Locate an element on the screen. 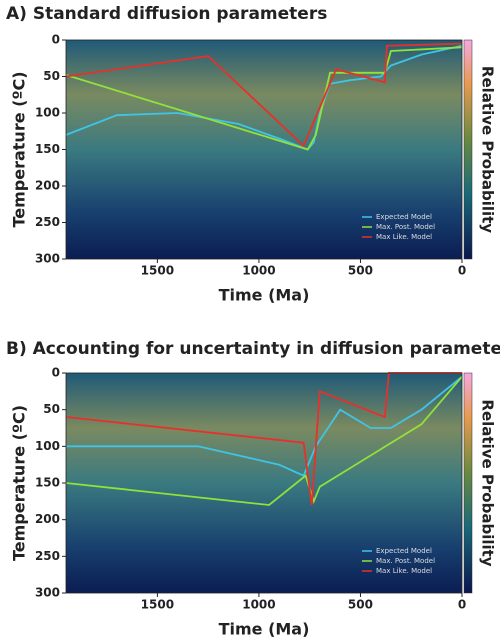 The width and height of the screenshot is (500, 644). chart-title: A) Standard diffusion parameters is located at coordinates (166, 14).